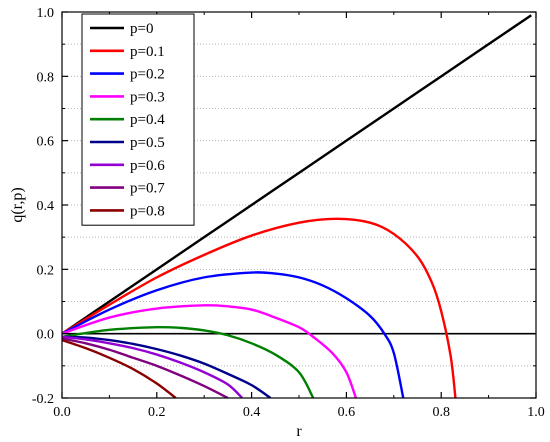 This screenshot has width=550, height=442. I want to click on x-tick-label: 1.0, so click(536, 412).